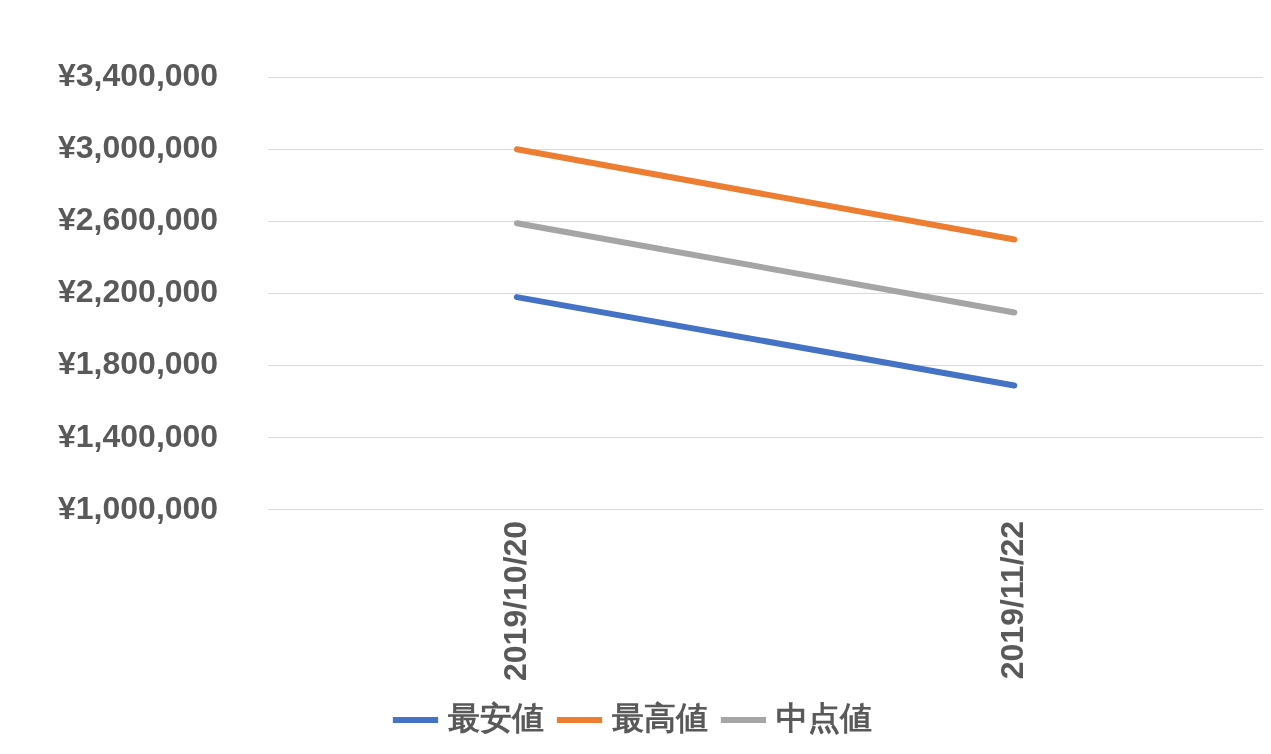 The height and width of the screenshot is (754, 1271). What do you see at coordinates (138, 219) in the screenshot?
I see `y-tick-label: ¥2,600,000` at bounding box center [138, 219].